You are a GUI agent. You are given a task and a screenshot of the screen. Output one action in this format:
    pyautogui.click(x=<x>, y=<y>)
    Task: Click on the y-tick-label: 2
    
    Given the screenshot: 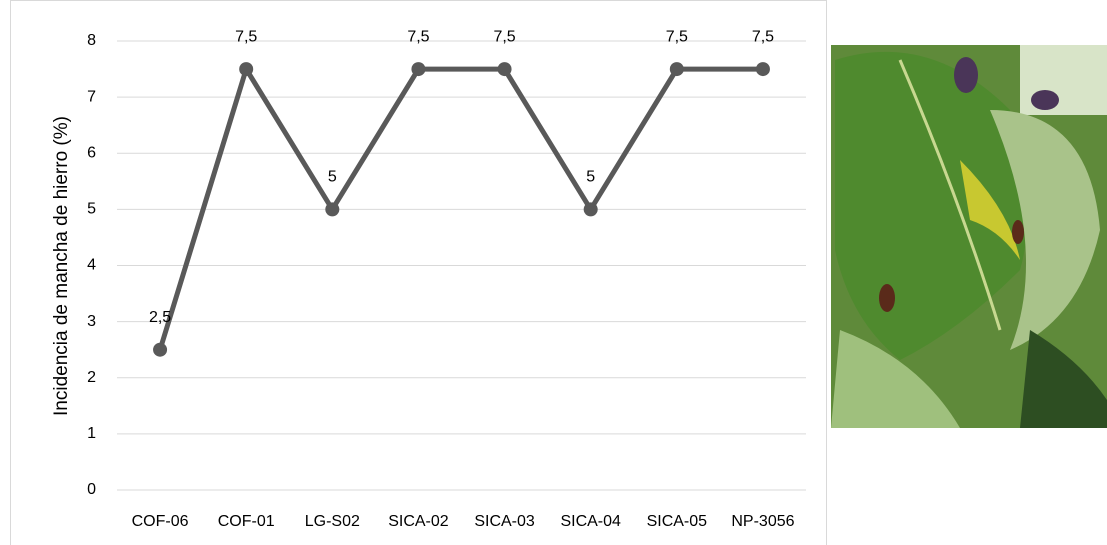 What is the action you would take?
    pyautogui.click(x=91, y=377)
    